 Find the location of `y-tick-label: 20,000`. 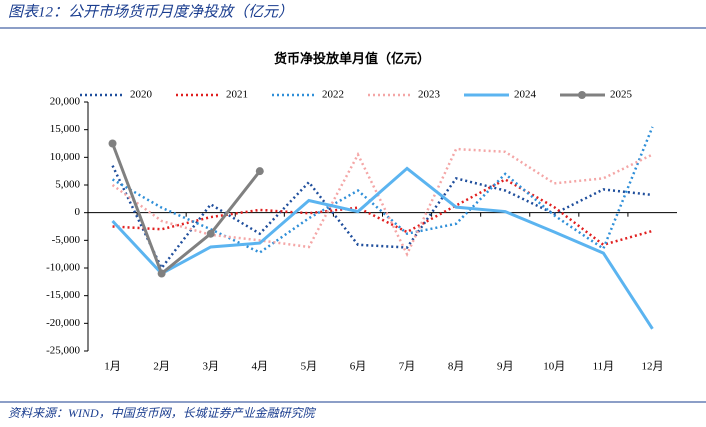

y-tick-label: 20,000 is located at coordinates (65, 102).